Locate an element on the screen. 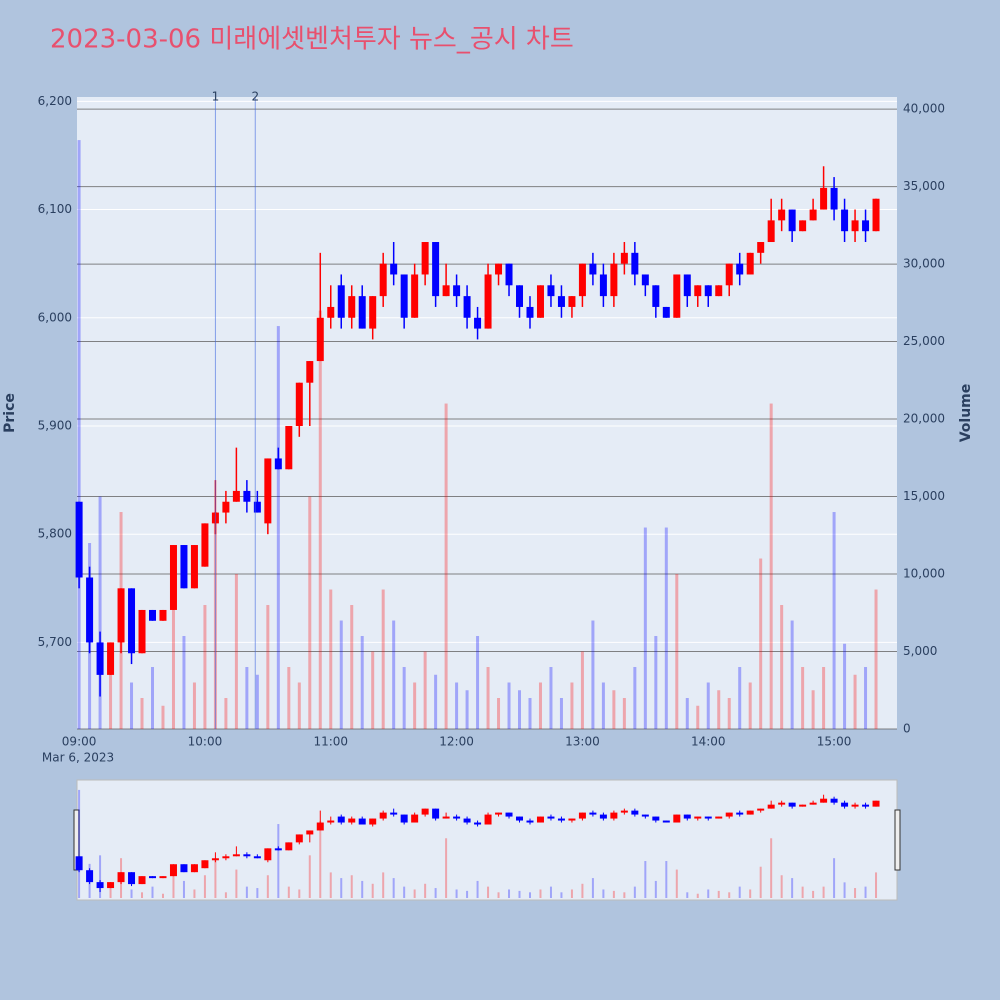 The image size is (1000, 1000). chart-title: 2023-03-06 미래에셋벤처투자 뉴스_공시 차트 is located at coordinates (312, 40).